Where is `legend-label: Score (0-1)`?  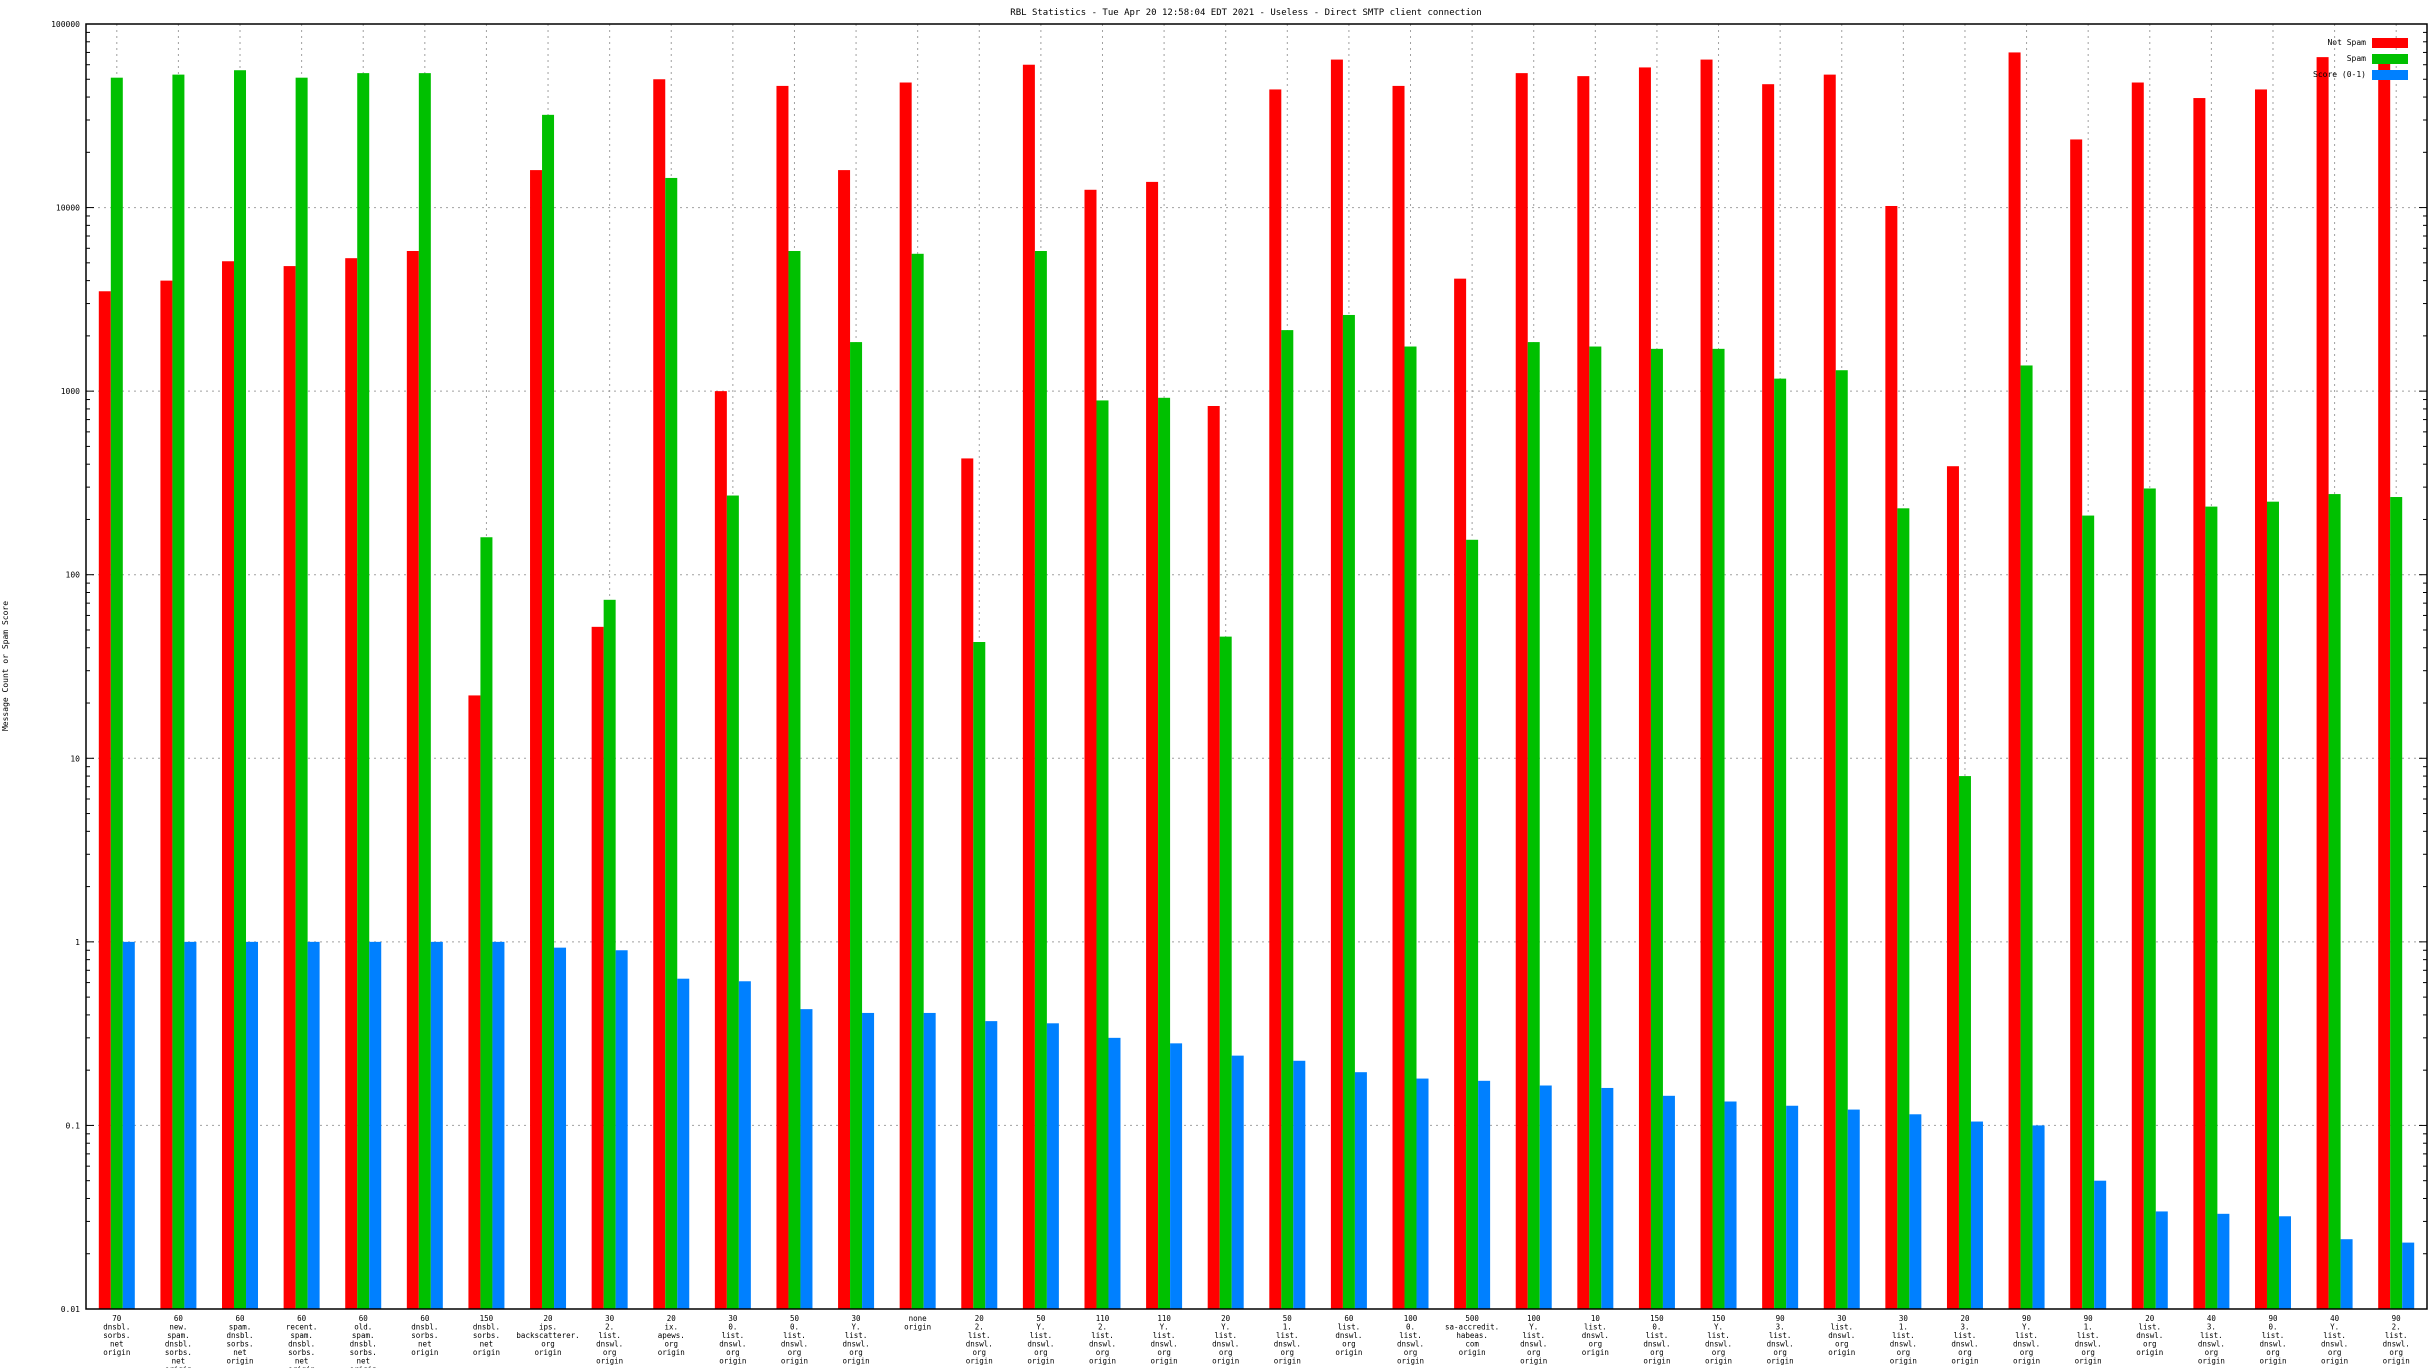 legend-label: Score (0-1) is located at coordinates (2339, 74).